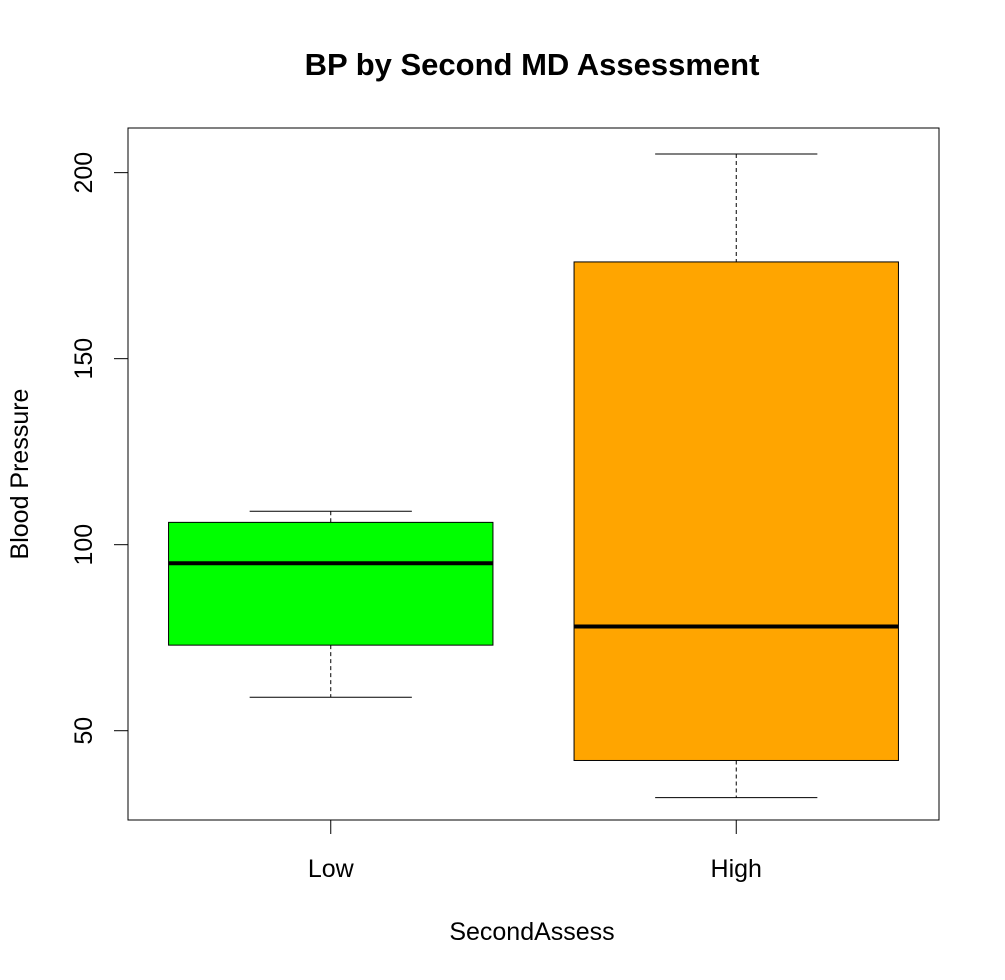 The width and height of the screenshot is (1005, 980). Describe the element at coordinates (20, 474) in the screenshot. I see `y-axis-label: Blood Pressure` at that location.